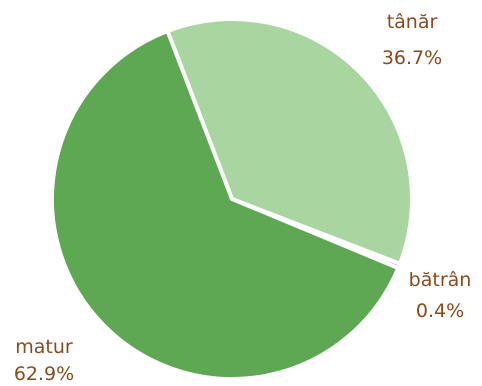  I want to click on label-batran-name: bătrân, so click(440, 280).